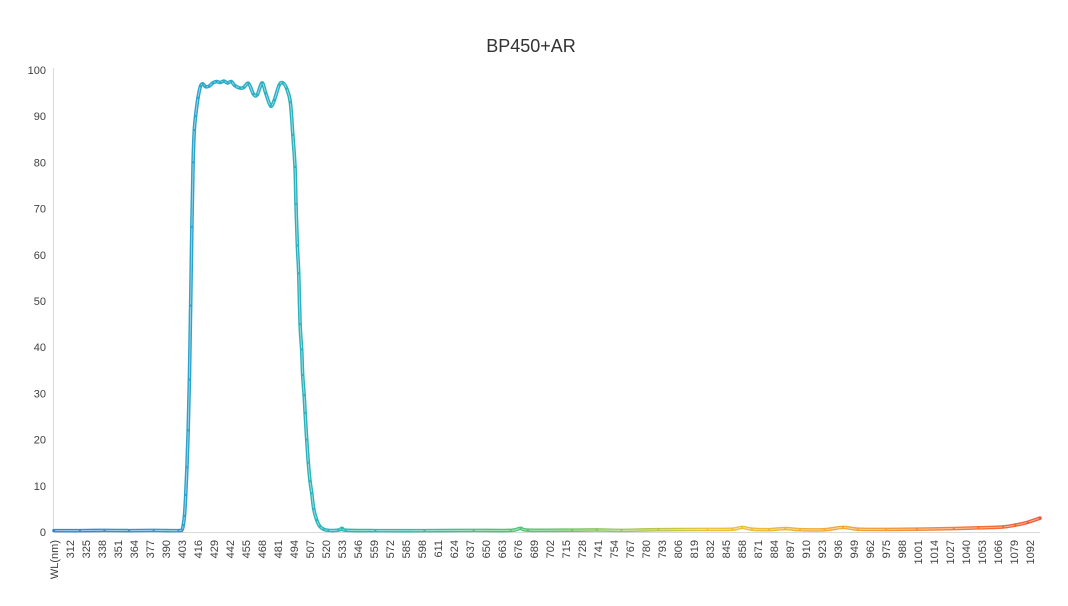 The width and height of the screenshot is (1068, 606). Describe the element at coordinates (551, 549) in the screenshot. I see `x-tick-label: 702` at that location.